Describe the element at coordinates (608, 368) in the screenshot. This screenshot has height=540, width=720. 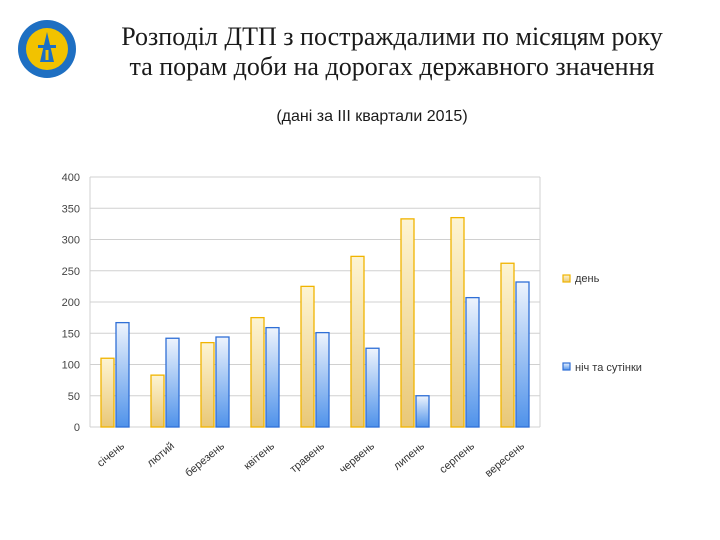
I see `legend-label-night: ніч та сутінки` at that location.